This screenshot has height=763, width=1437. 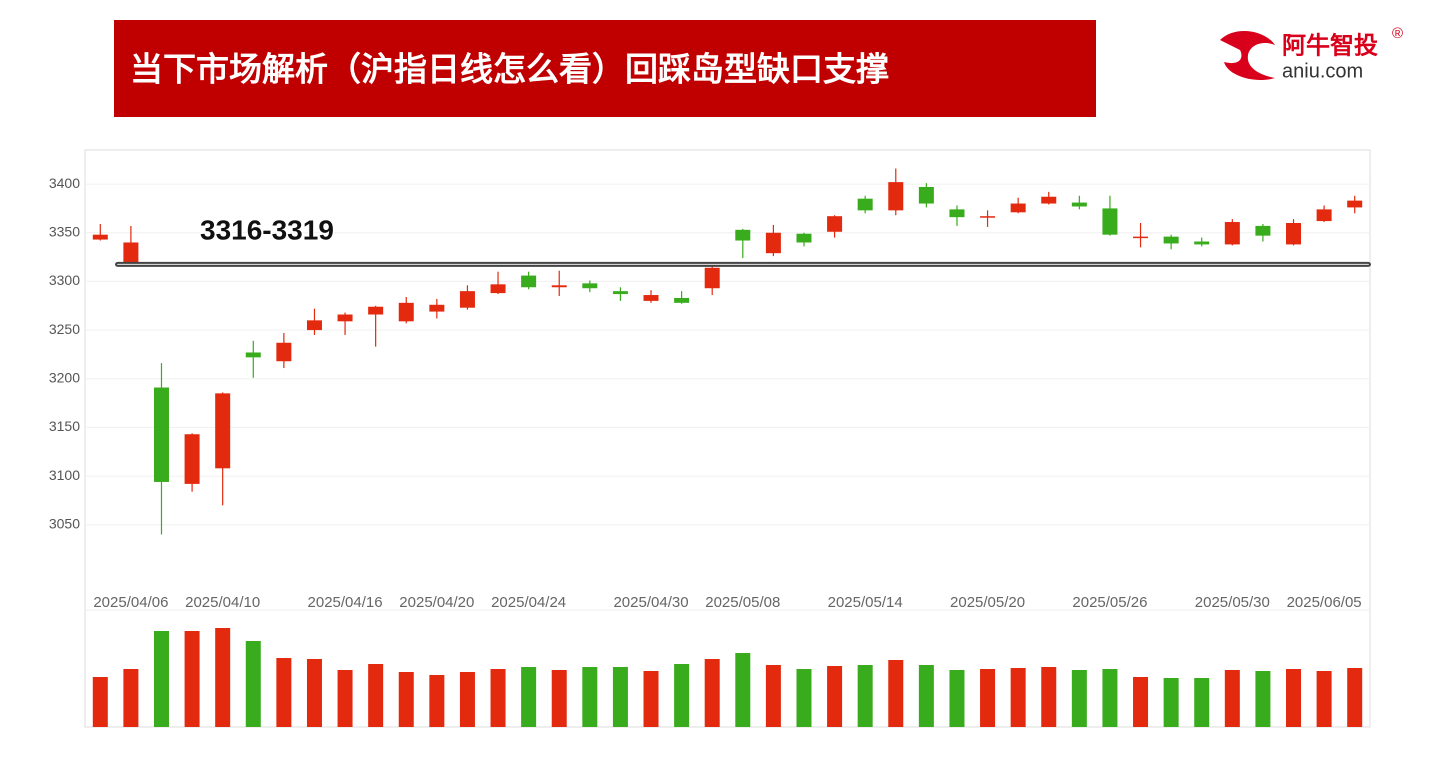 I want to click on x-tick-label: 2025/05/08, so click(x=742, y=602).